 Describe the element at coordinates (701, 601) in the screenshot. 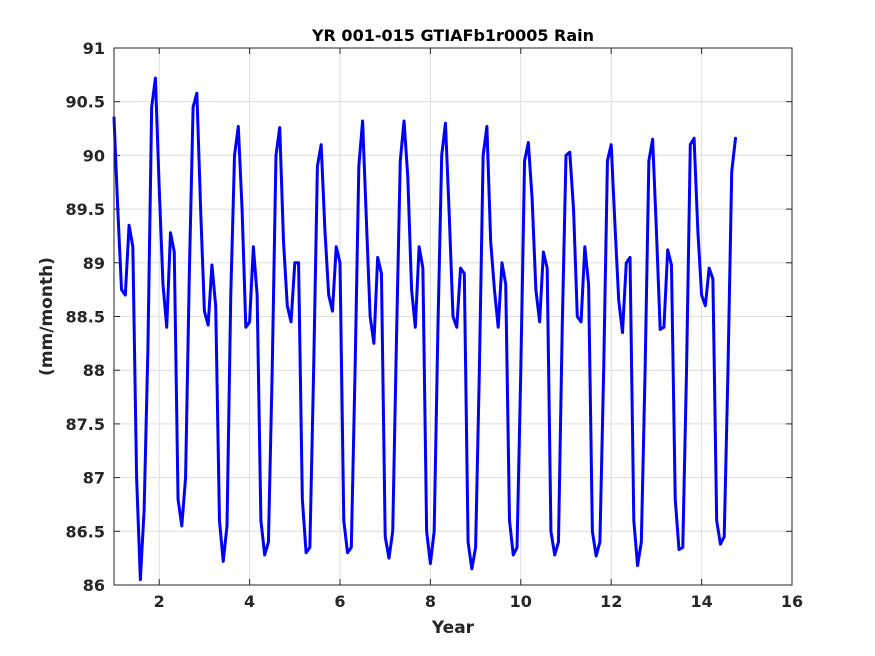

I see `x-tick-label: 14` at that location.